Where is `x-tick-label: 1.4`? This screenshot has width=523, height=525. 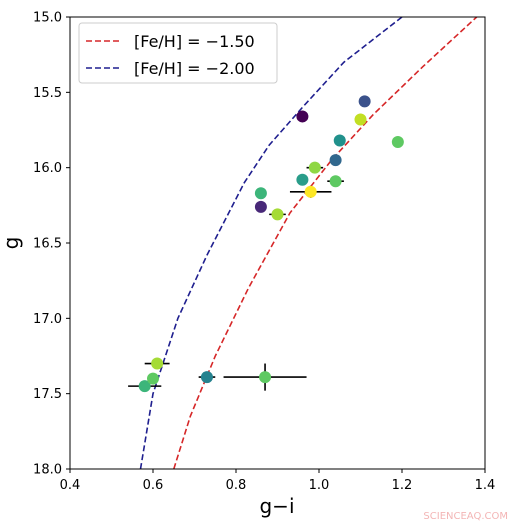
x-tick-label: 1.4 is located at coordinates (485, 485).